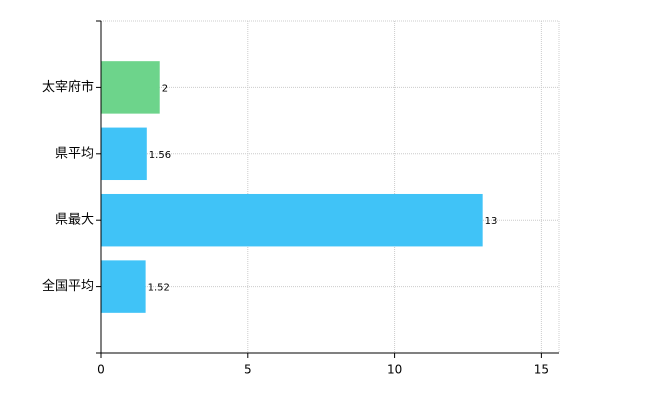 The height and width of the screenshot is (400, 650). I want to click on y-tick-label: 県平均, so click(74, 153).